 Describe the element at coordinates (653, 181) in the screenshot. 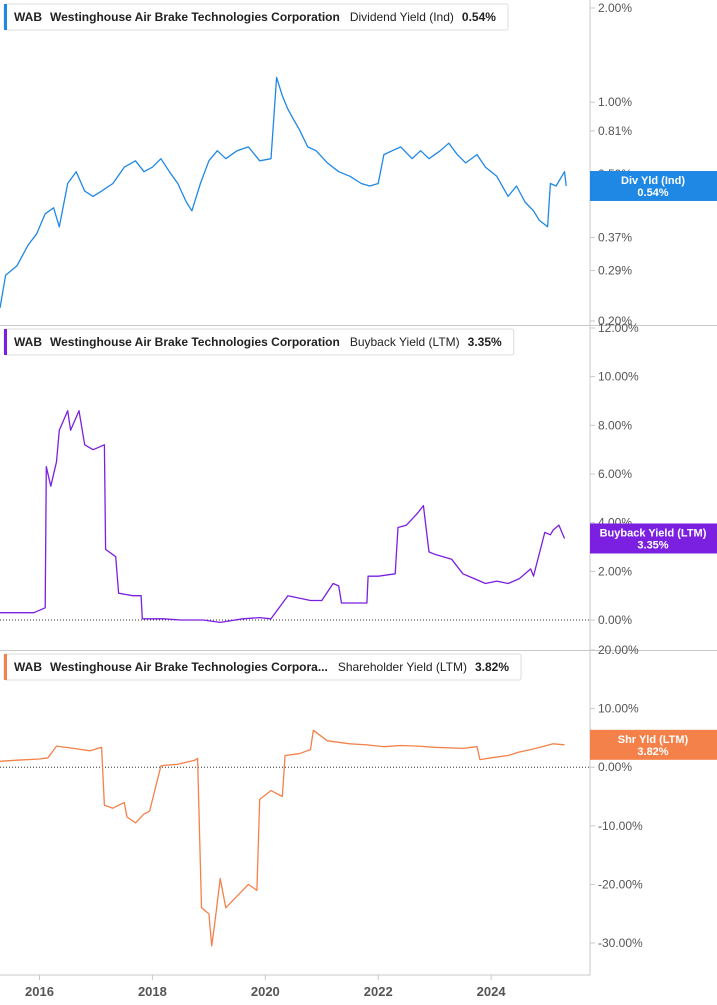

I see `badge-label: Div Yld (Ind)` at that location.